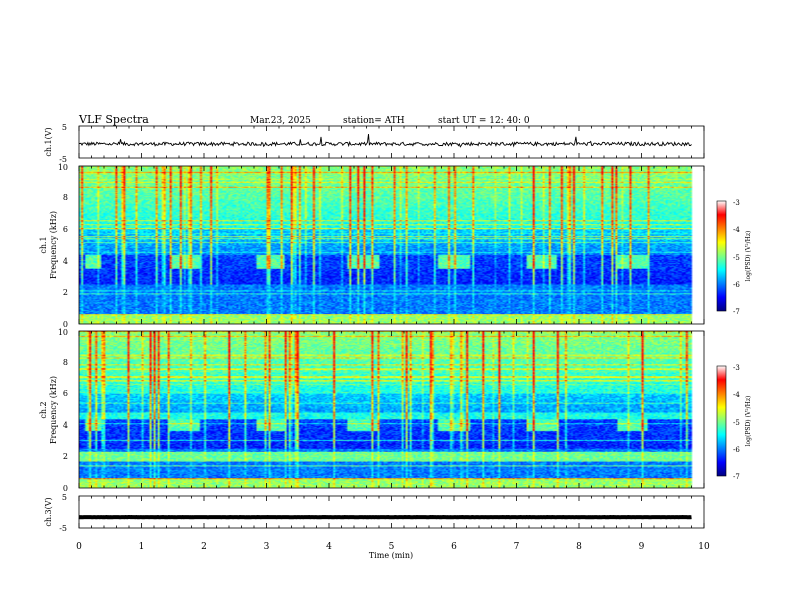 The width and height of the screenshot is (792, 612). Describe the element at coordinates (65, 362) in the screenshot. I see `ch2-ytick-8: 8` at that location.